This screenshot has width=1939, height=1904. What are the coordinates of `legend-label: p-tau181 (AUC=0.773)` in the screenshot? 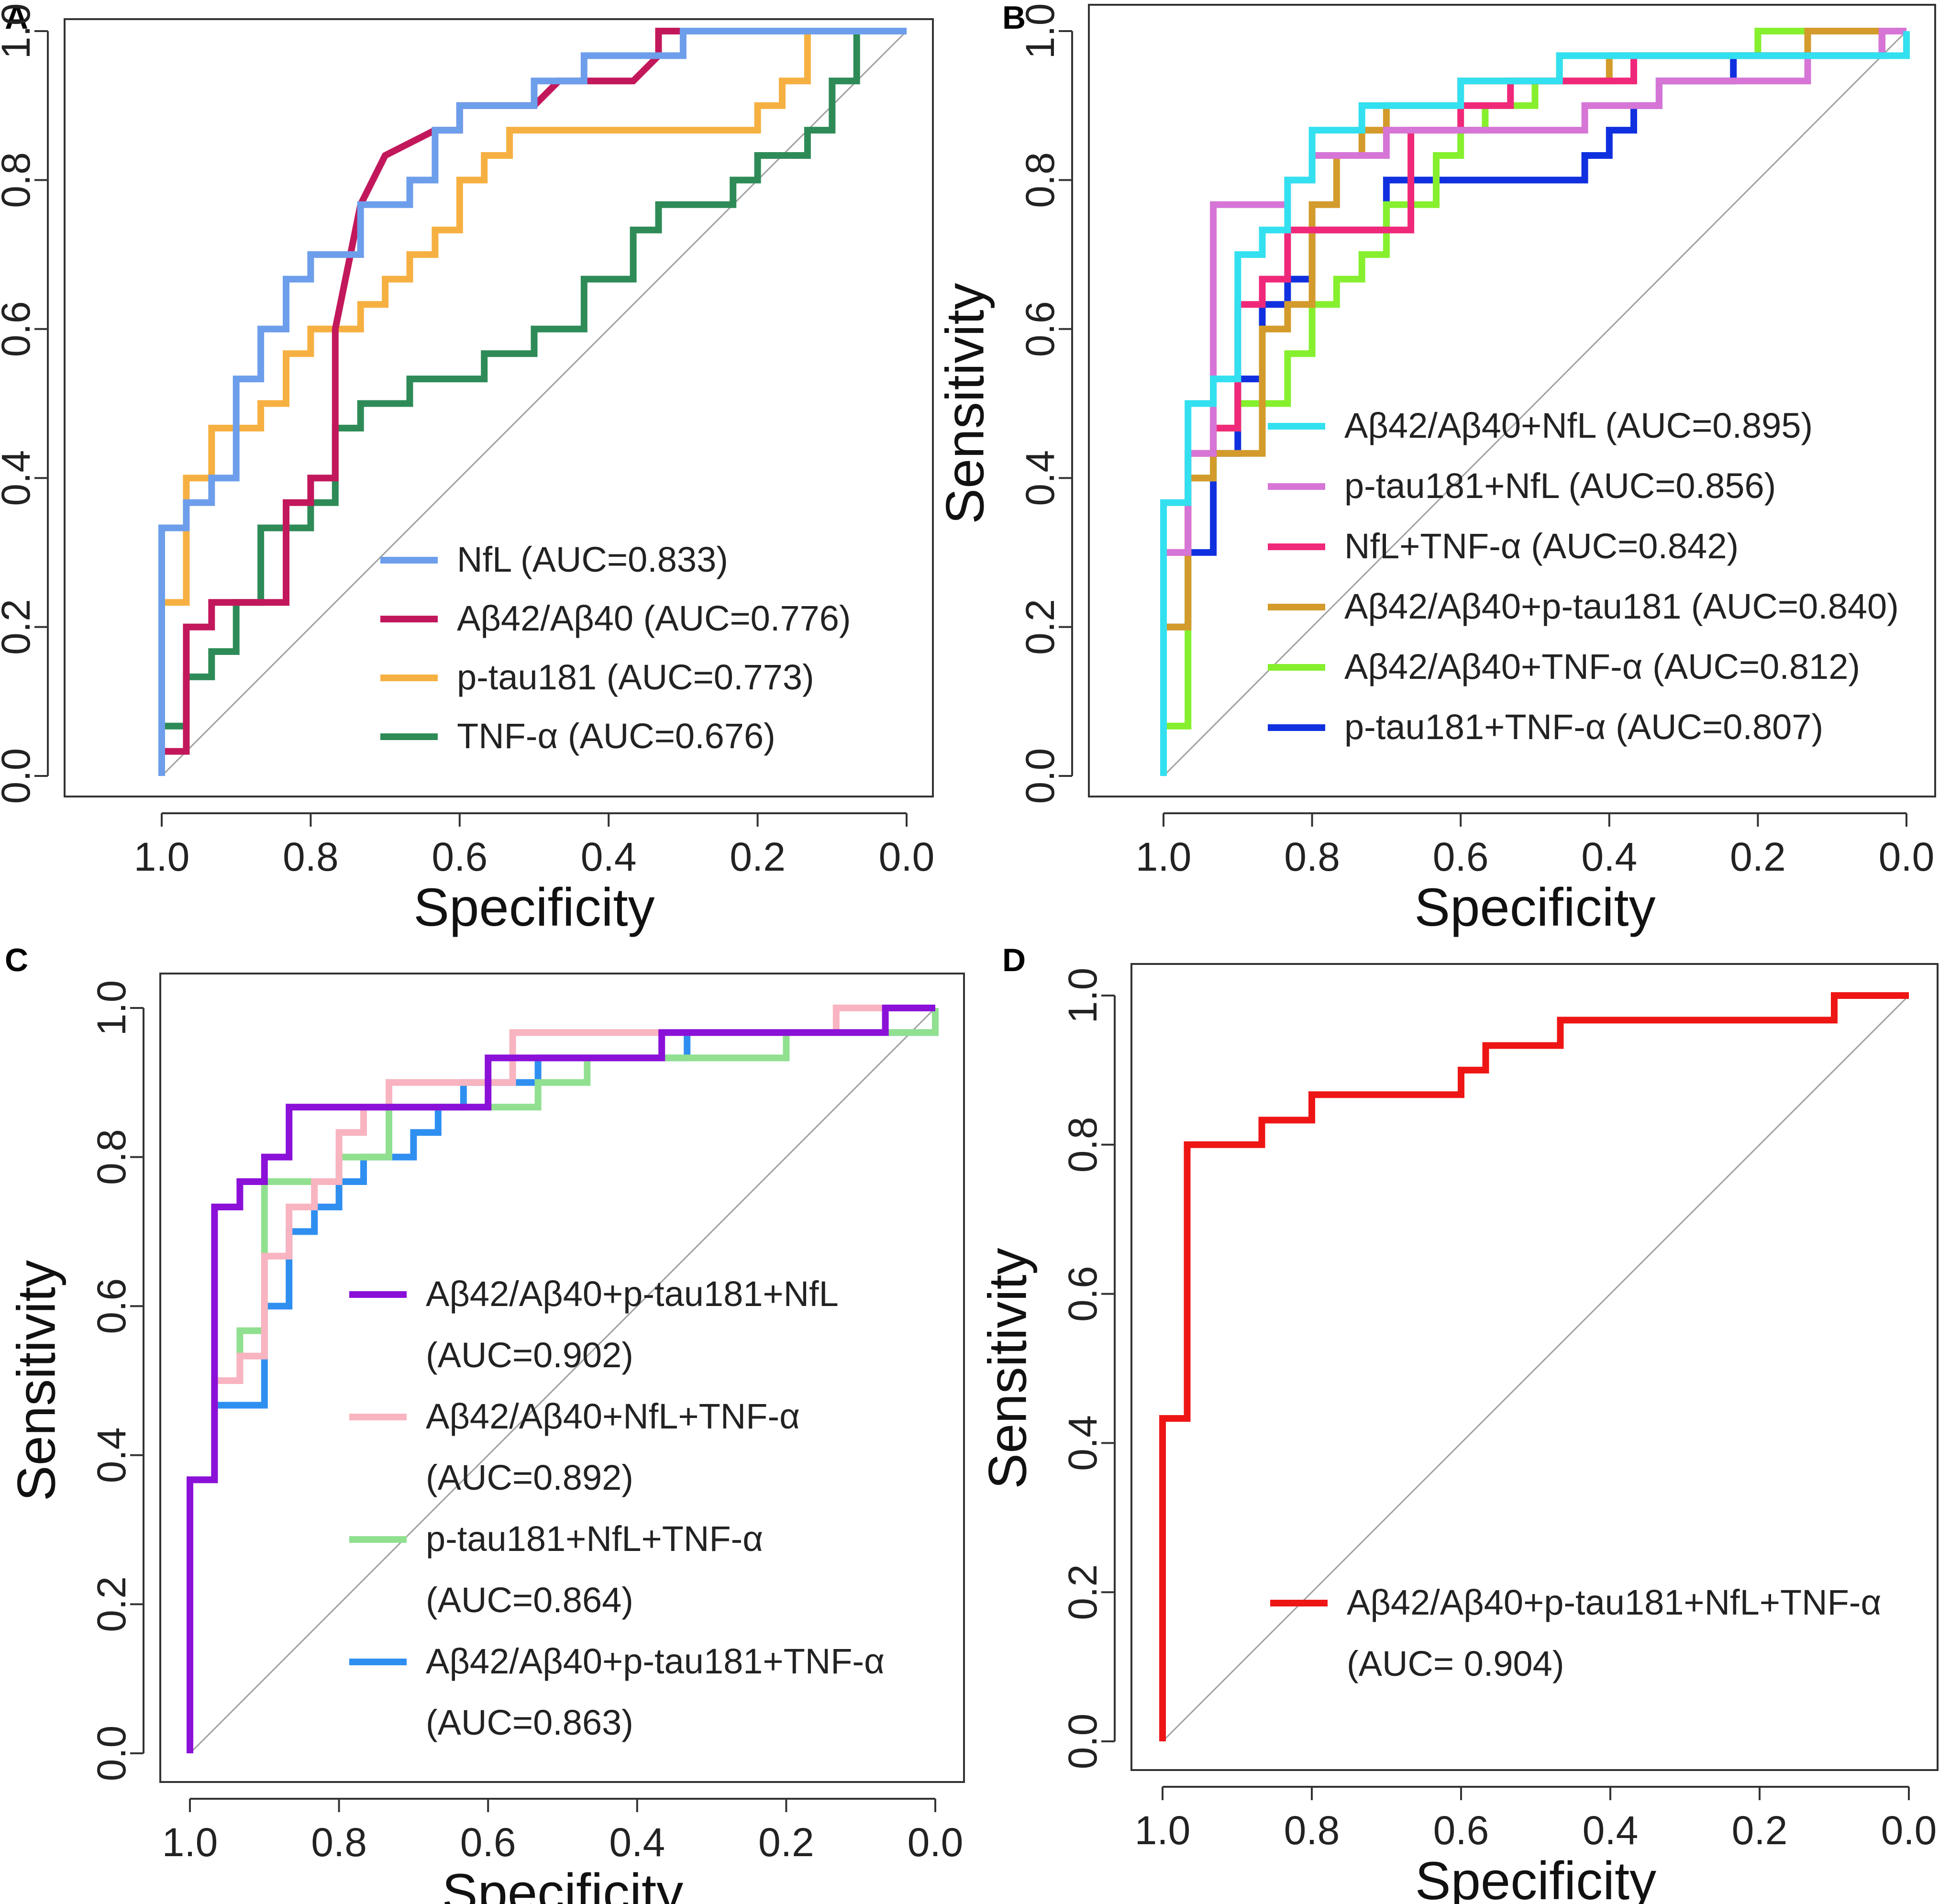 It's located at (635, 677).